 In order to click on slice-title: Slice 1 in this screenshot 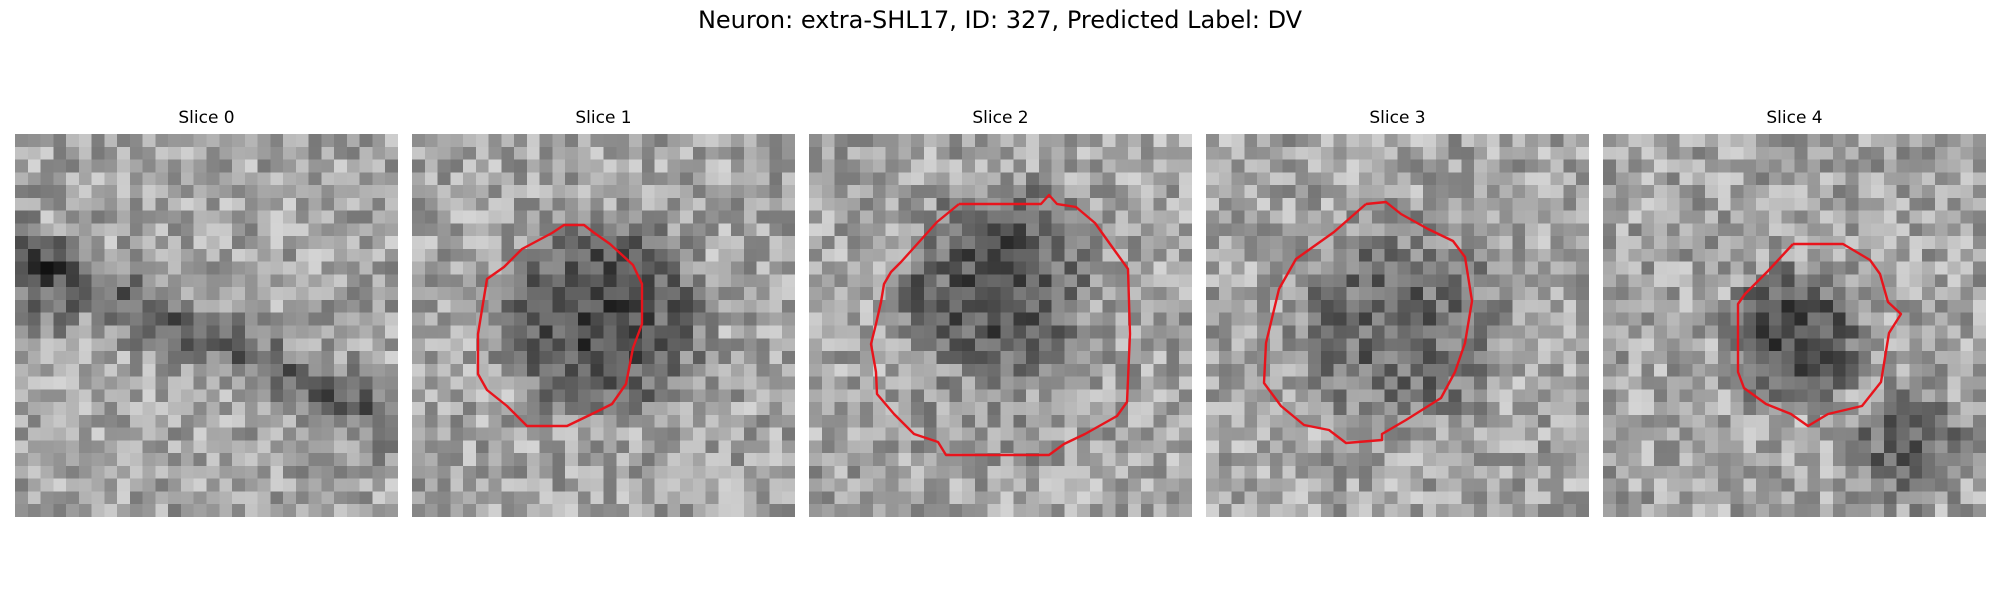, I will do `click(603, 118)`.